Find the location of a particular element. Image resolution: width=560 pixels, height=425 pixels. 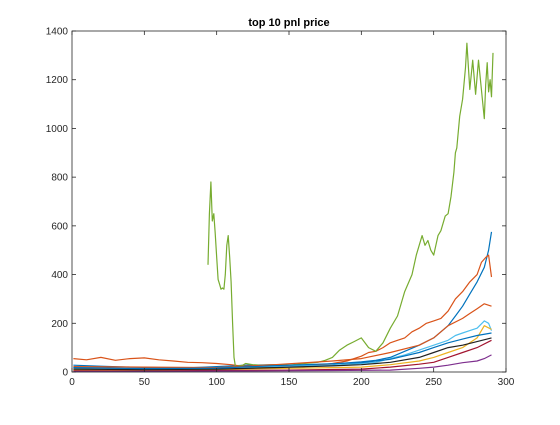

y-tick-label: 1000 is located at coordinates (57, 129).